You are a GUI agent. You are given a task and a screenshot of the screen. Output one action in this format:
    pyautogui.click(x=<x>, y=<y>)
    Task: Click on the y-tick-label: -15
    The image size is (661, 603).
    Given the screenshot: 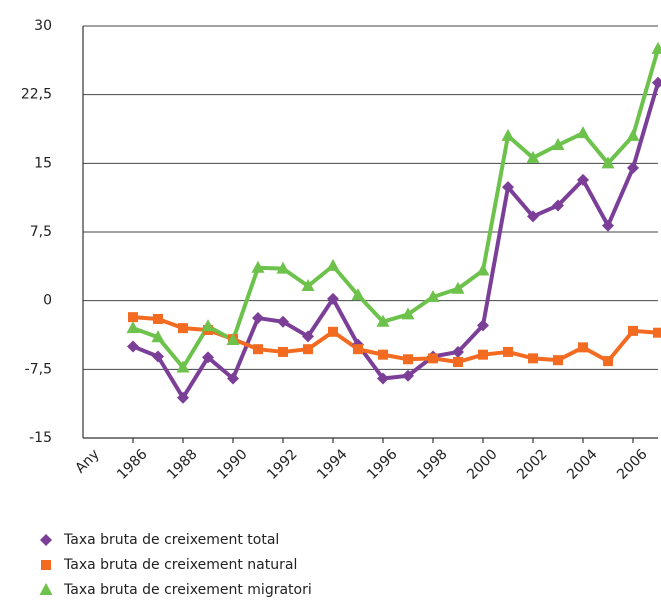 What is the action you would take?
    pyautogui.click(x=40, y=438)
    